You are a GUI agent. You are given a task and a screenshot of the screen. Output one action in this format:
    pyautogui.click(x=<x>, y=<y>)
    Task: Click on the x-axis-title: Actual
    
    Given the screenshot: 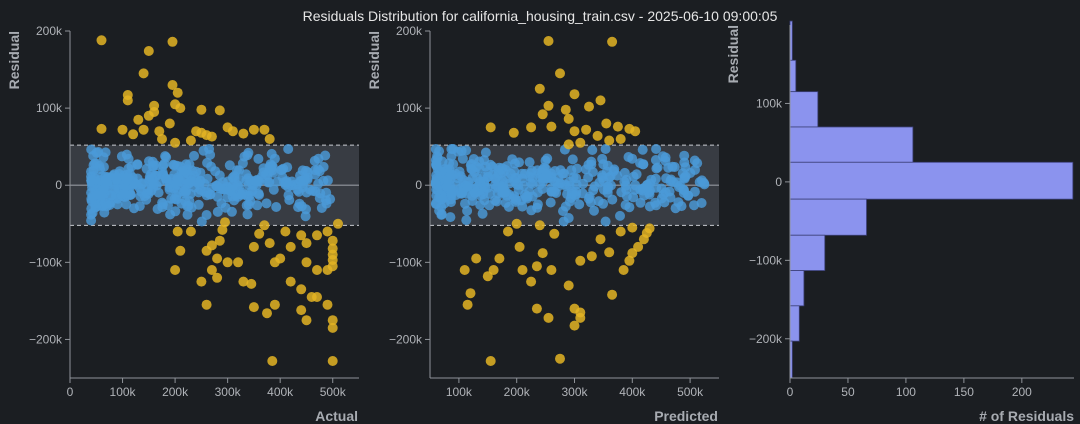 What is the action you would take?
    pyautogui.click(x=336, y=416)
    